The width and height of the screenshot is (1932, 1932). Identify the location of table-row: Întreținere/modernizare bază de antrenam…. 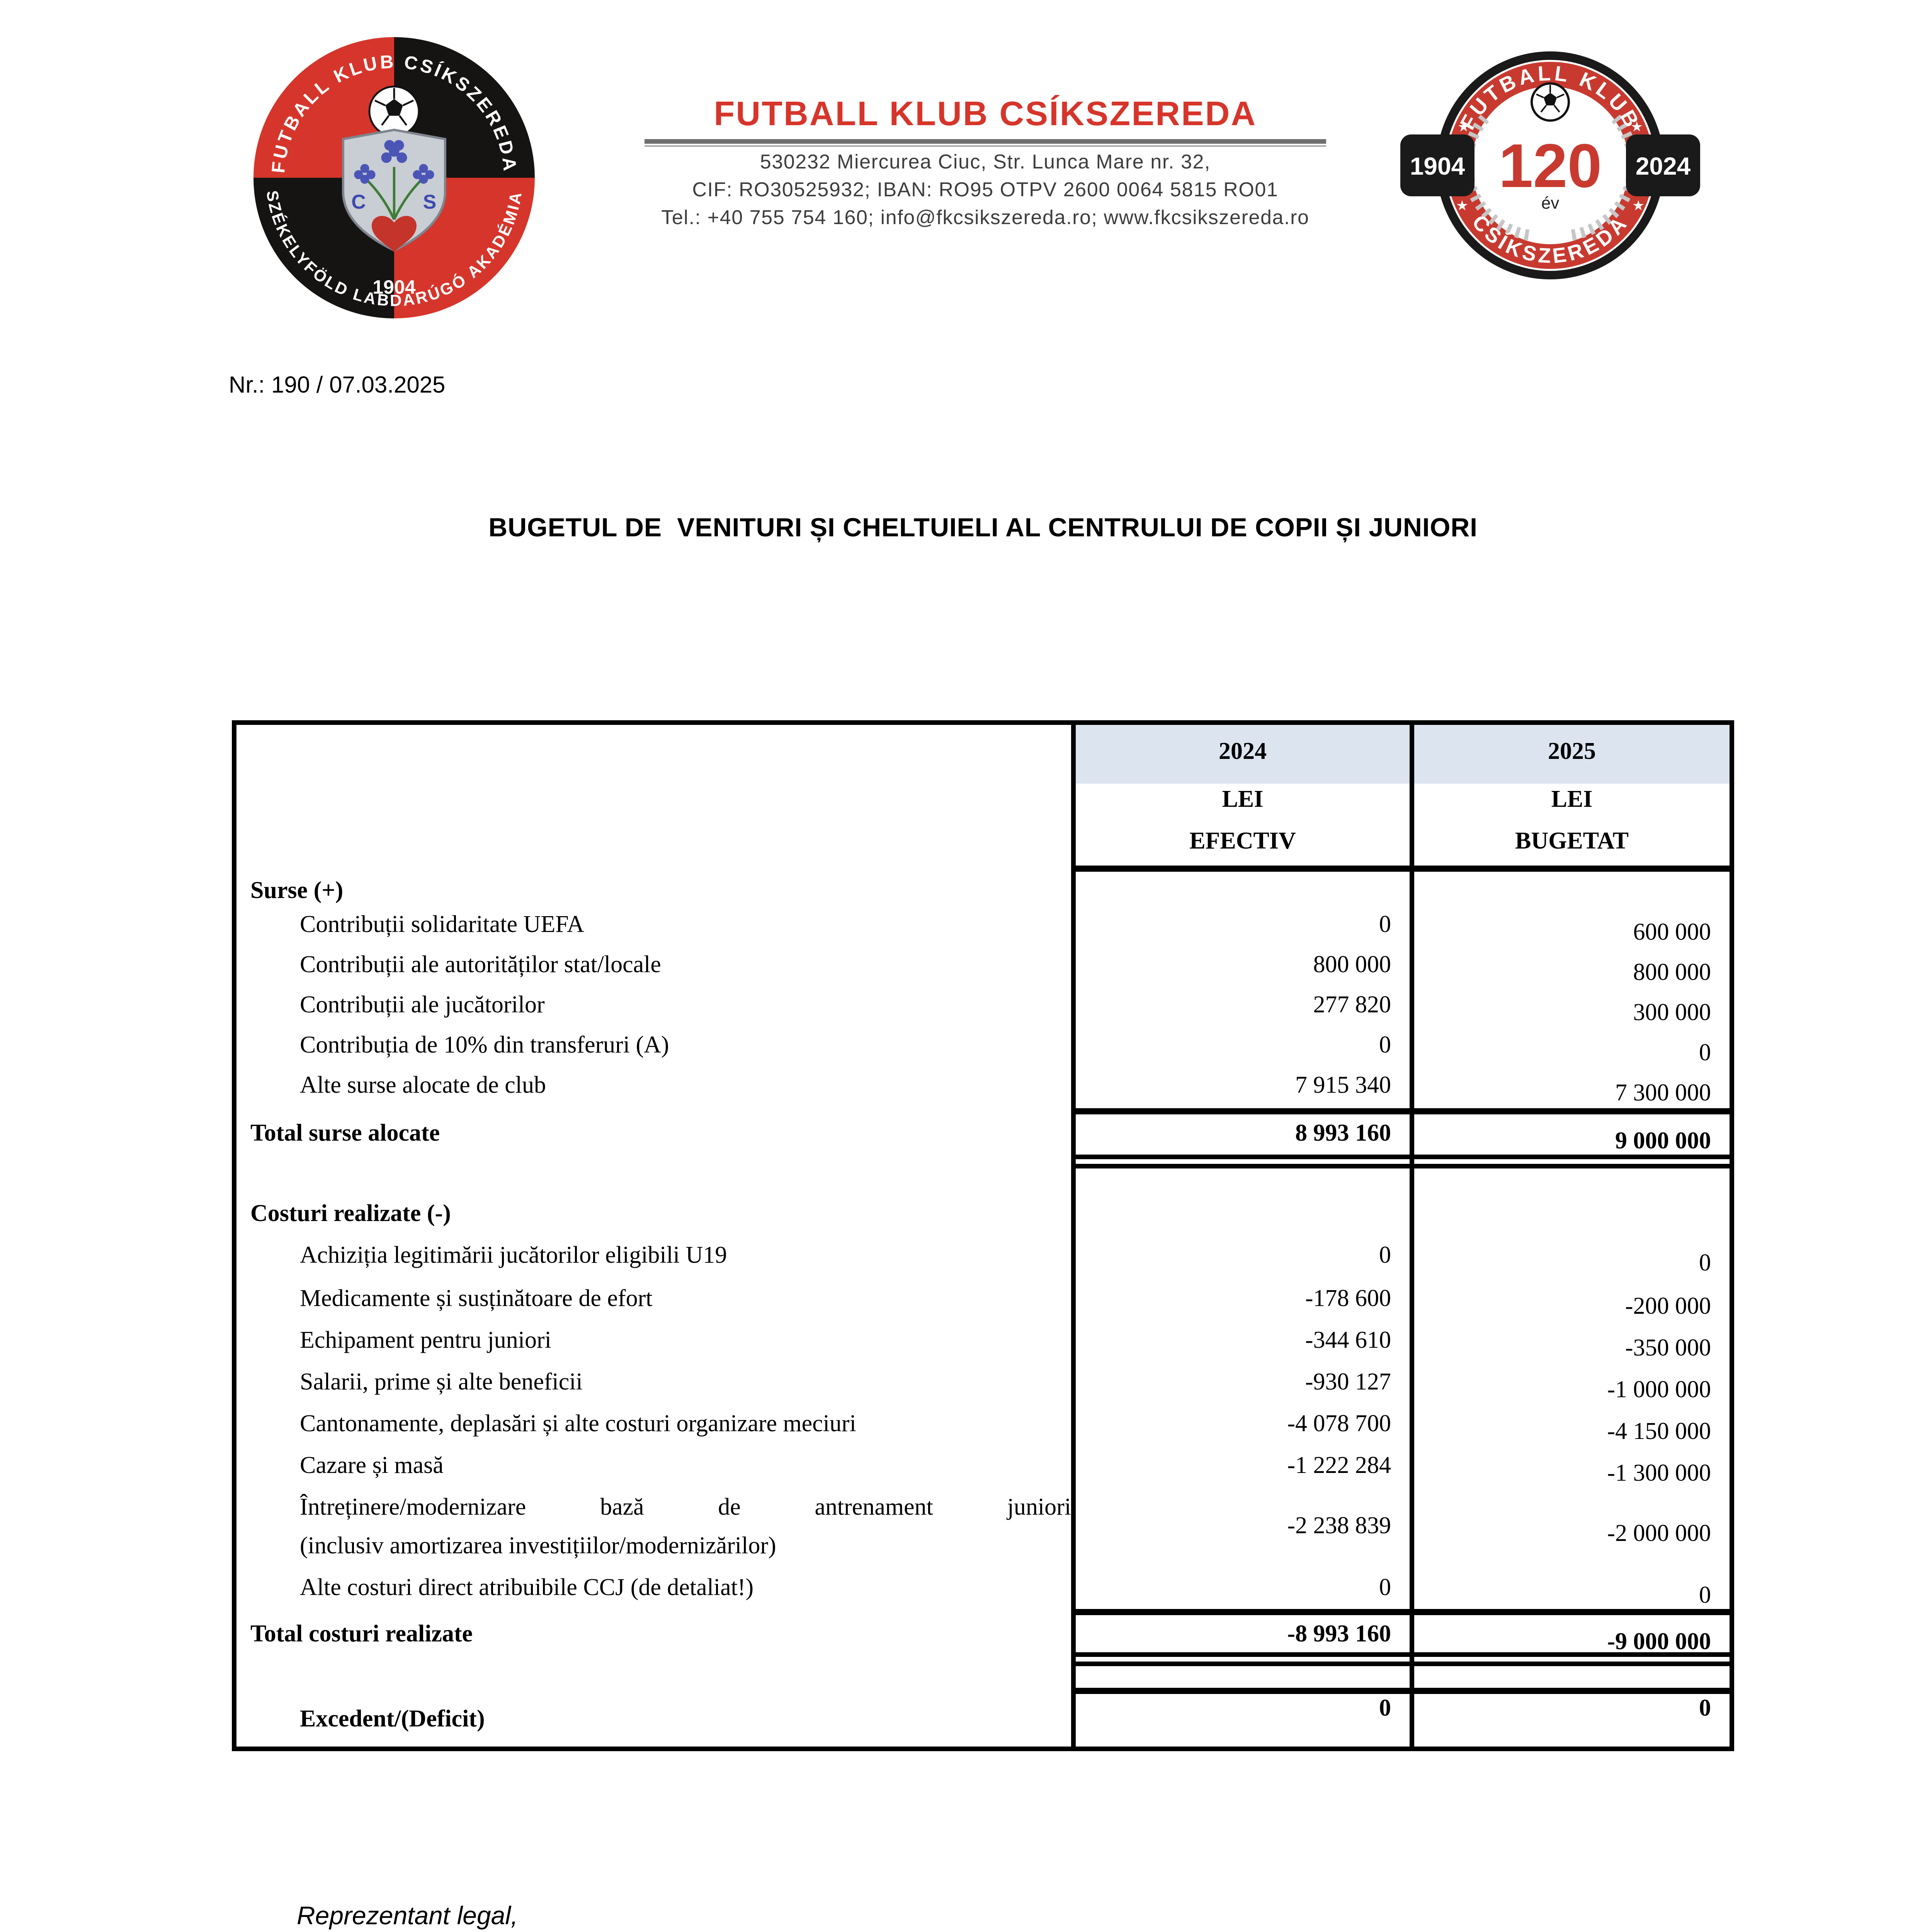
(1006, 1527).